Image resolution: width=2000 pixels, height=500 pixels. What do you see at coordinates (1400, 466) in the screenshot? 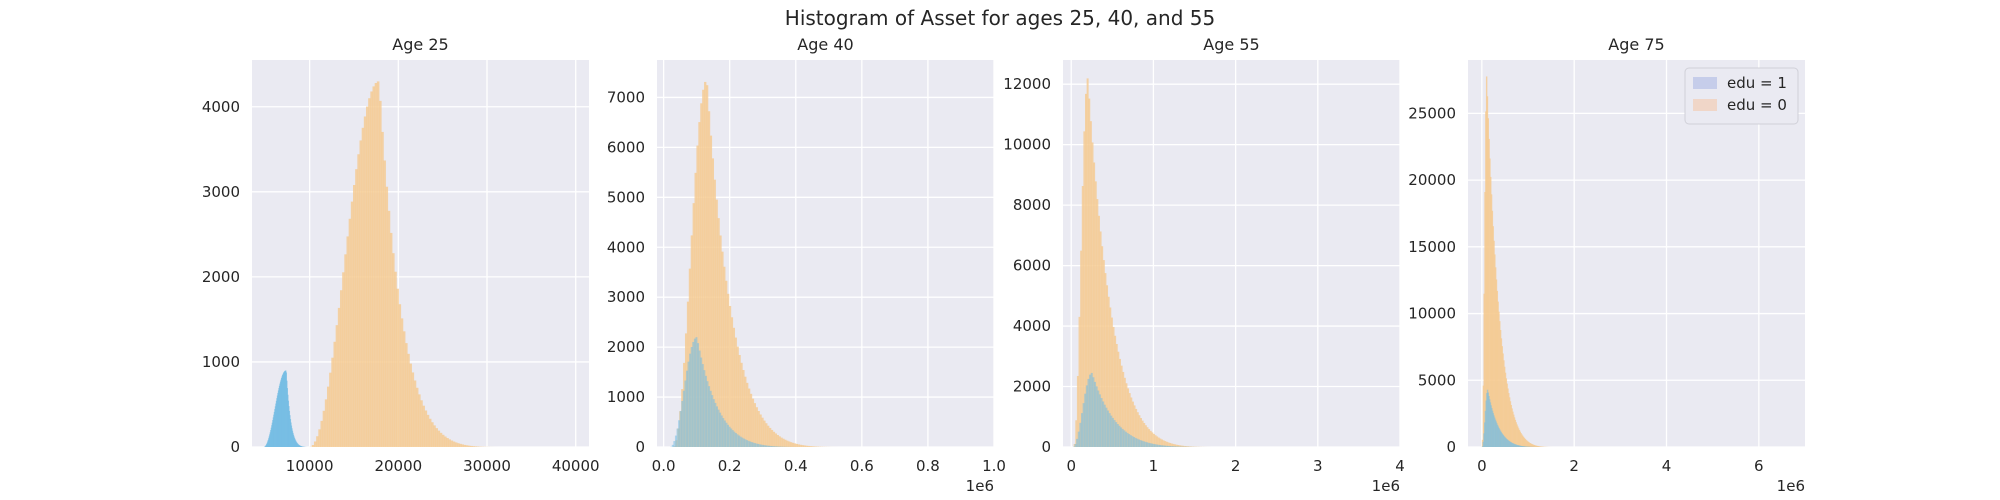
I see `x-tick-label: 4` at bounding box center [1400, 466].